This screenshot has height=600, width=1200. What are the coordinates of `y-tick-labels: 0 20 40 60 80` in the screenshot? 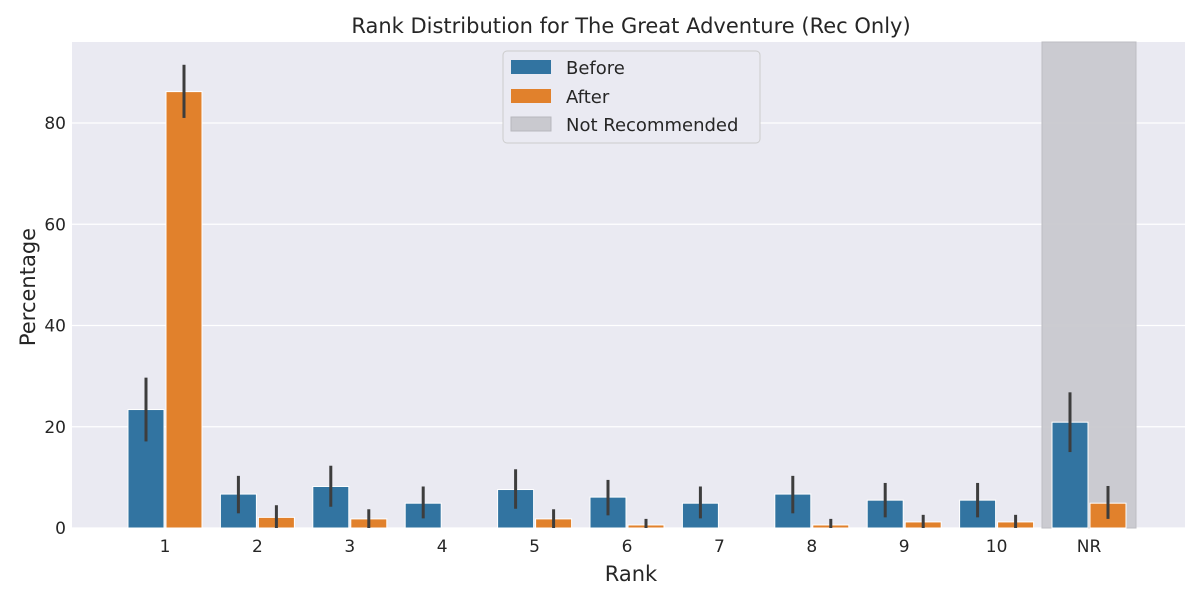 It's located at (55, 326).